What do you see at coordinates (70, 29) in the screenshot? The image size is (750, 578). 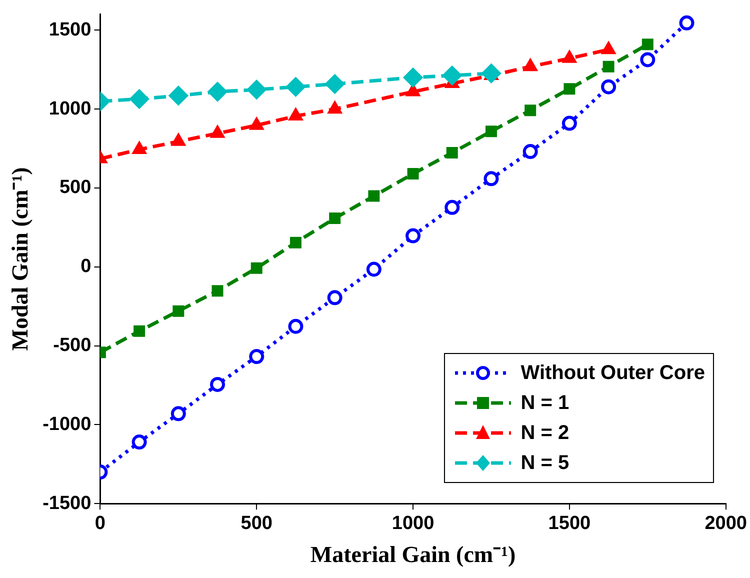 I see `y-tick-label: 1500` at bounding box center [70, 29].